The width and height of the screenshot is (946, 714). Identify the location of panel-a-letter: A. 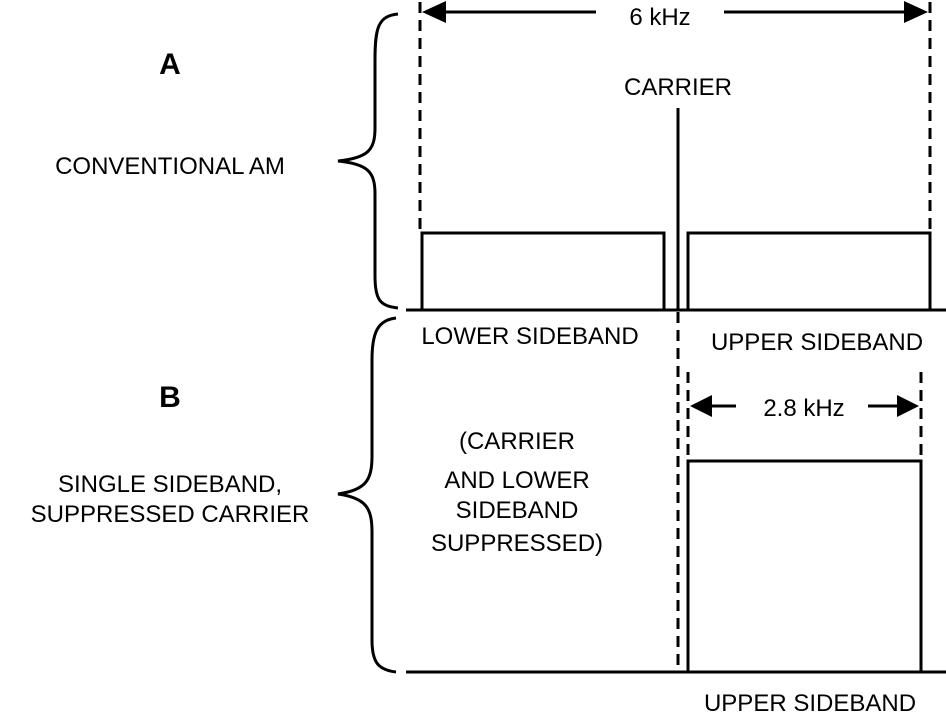
(170, 64).